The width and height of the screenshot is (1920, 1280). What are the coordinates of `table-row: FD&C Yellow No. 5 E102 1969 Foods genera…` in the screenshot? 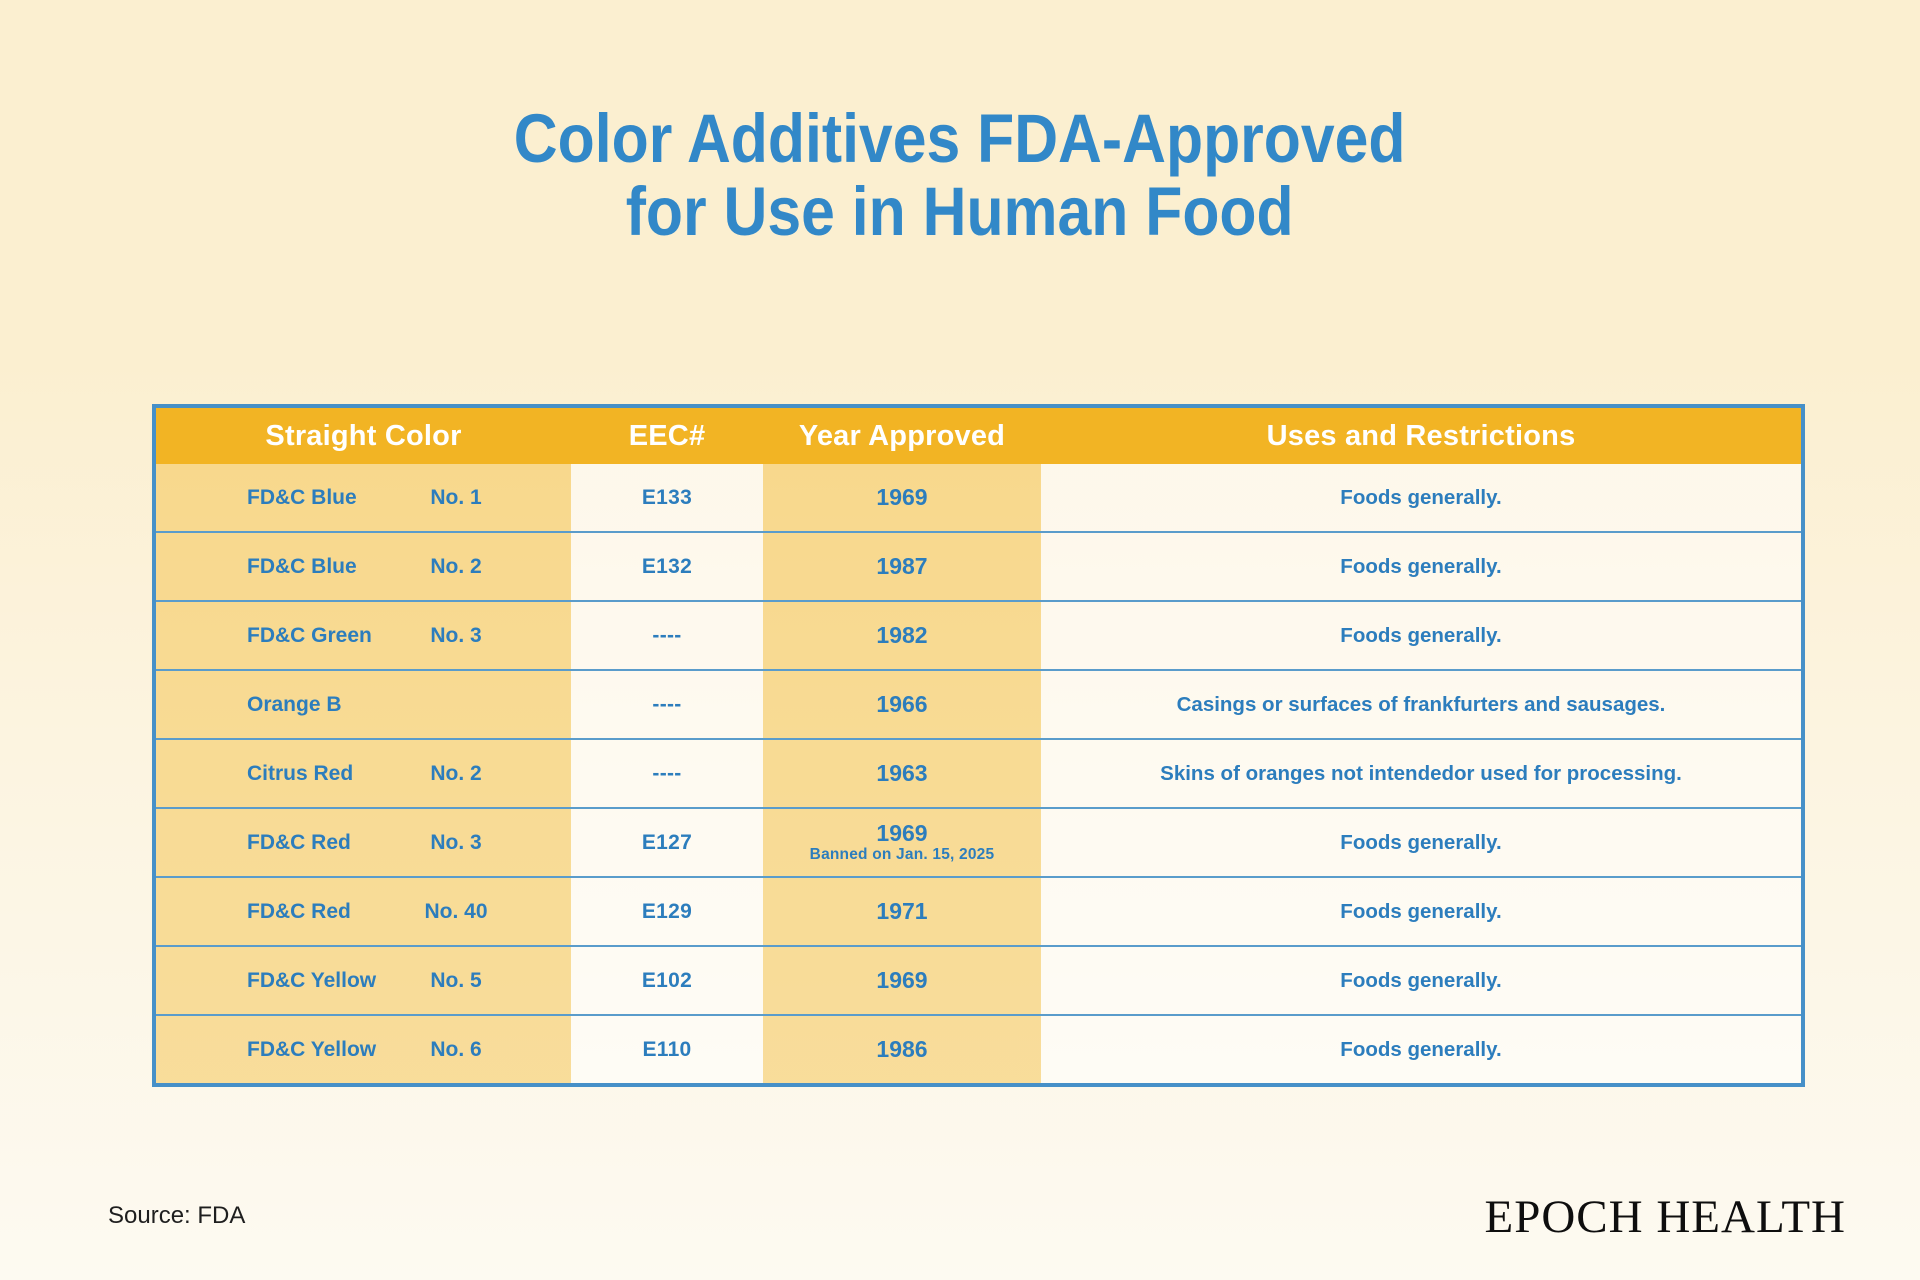 It's located at (978, 979).